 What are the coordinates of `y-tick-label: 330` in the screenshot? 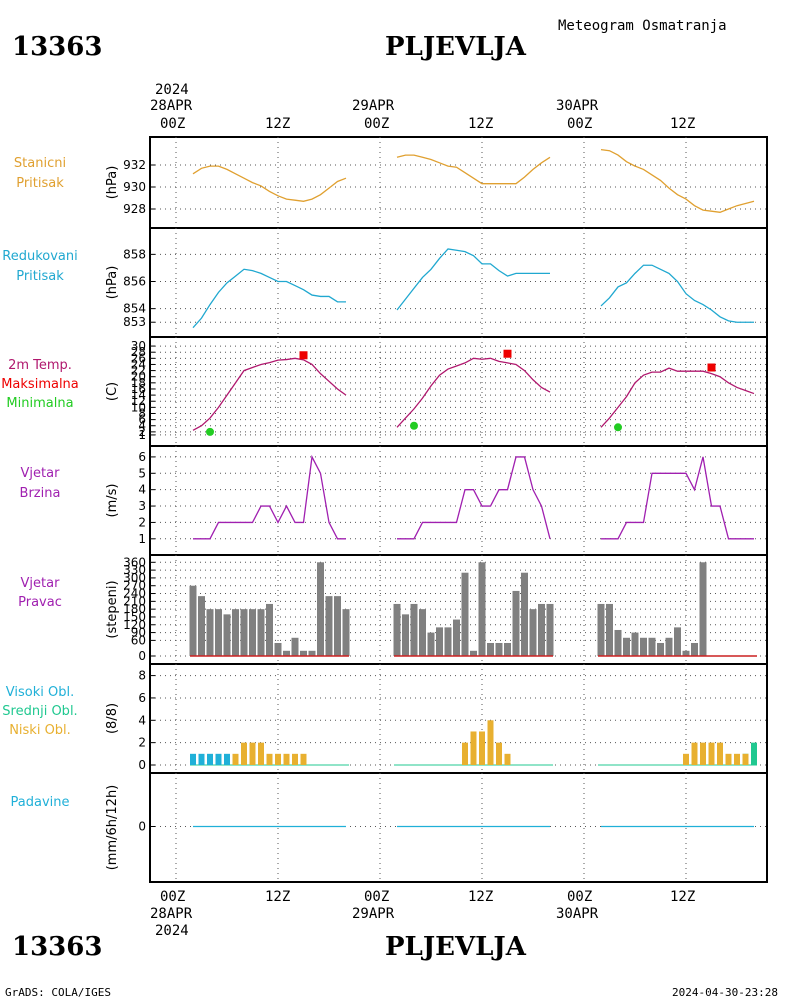 It's located at (134, 570).